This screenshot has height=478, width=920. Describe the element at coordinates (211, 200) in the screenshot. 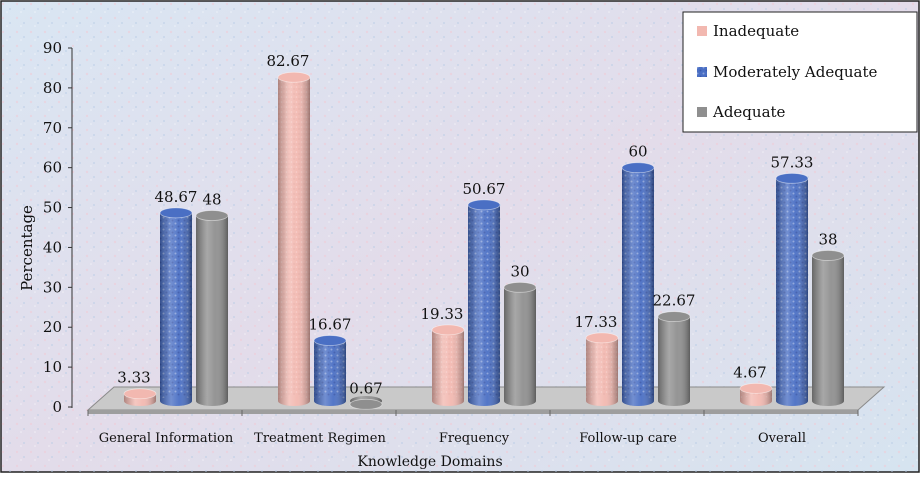

I see `data-label: 48` at that location.